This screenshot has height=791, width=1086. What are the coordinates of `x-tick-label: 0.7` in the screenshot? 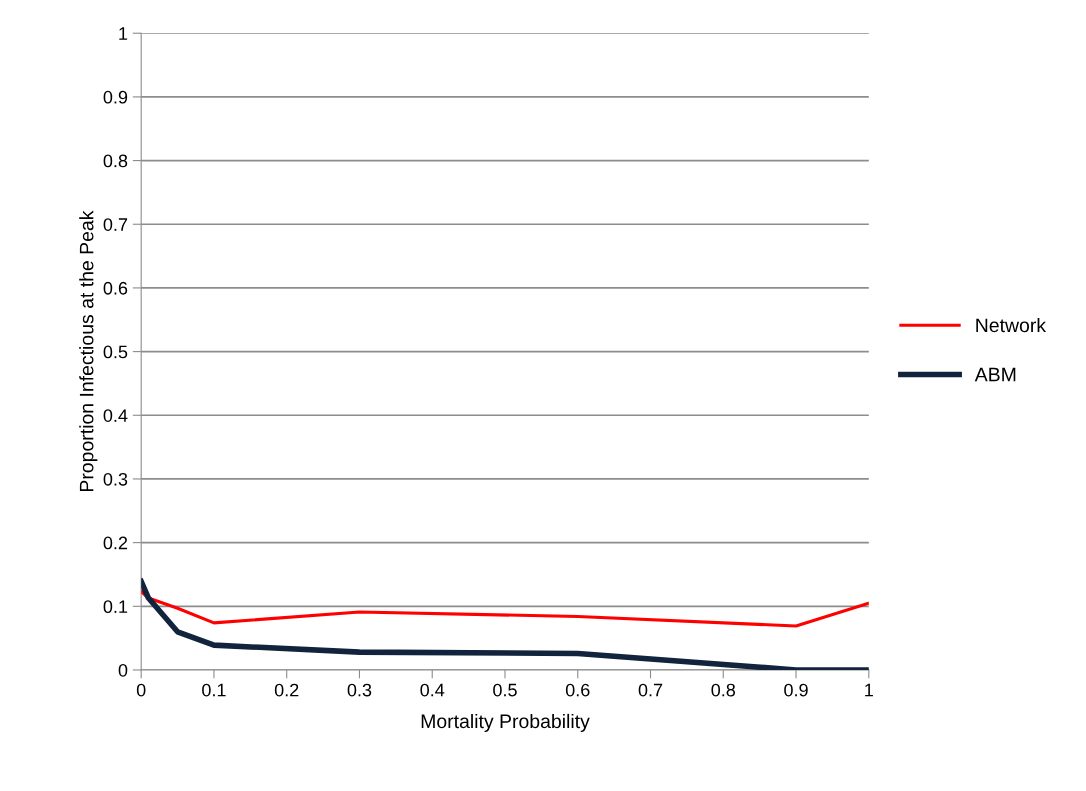 It's located at (650, 690).